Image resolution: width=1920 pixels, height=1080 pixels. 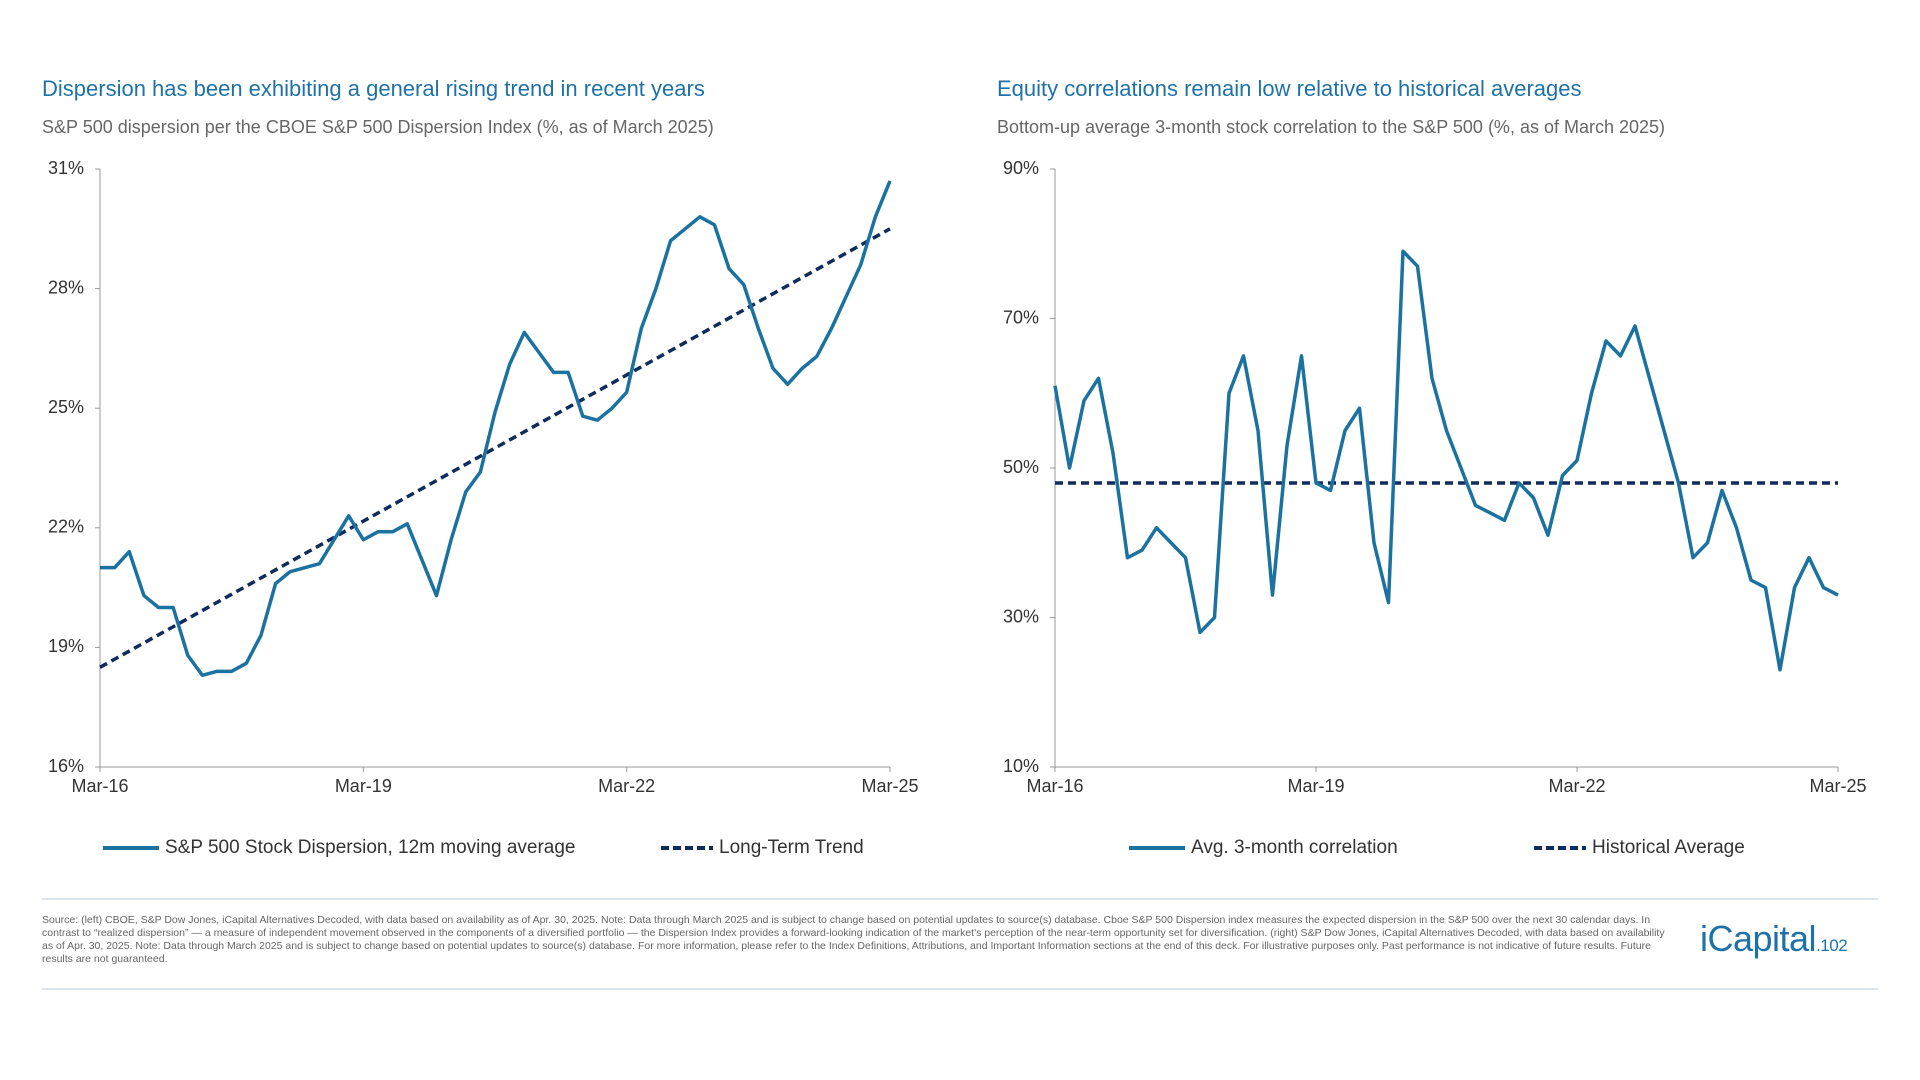 What do you see at coordinates (1021, 616) in the screenshot?
I see `y-tick-label: 30%` at bounding box center [1021, 616].